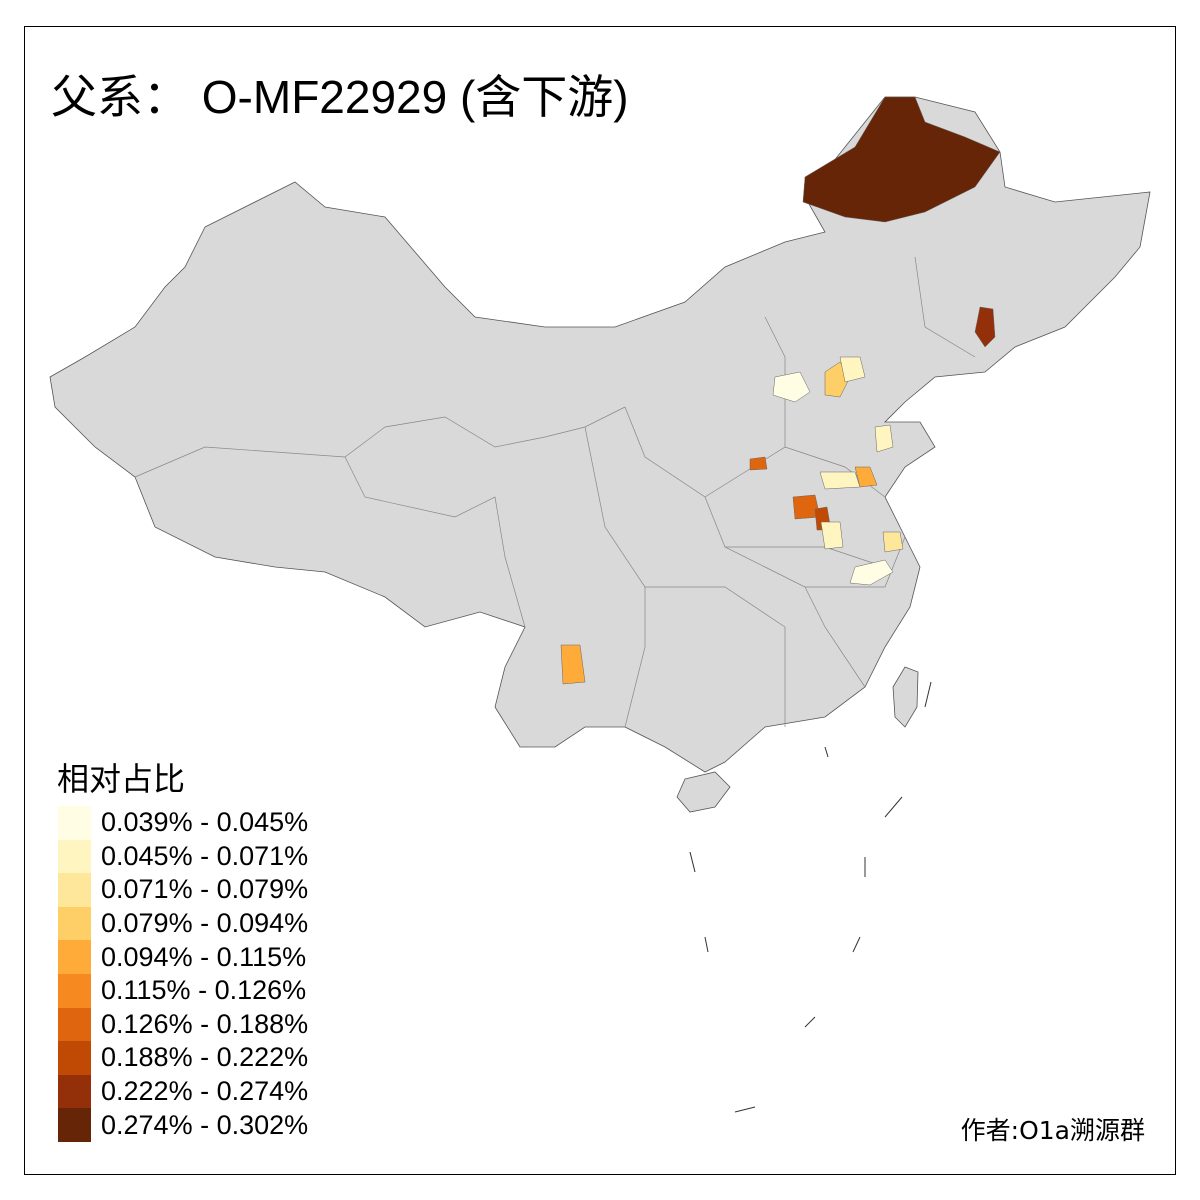  What do you see at coordinates (1052, 1130) in the screenshot?
I see `author-credit: 作者:O1a溯源群` at bounding box center [1052, 1130].